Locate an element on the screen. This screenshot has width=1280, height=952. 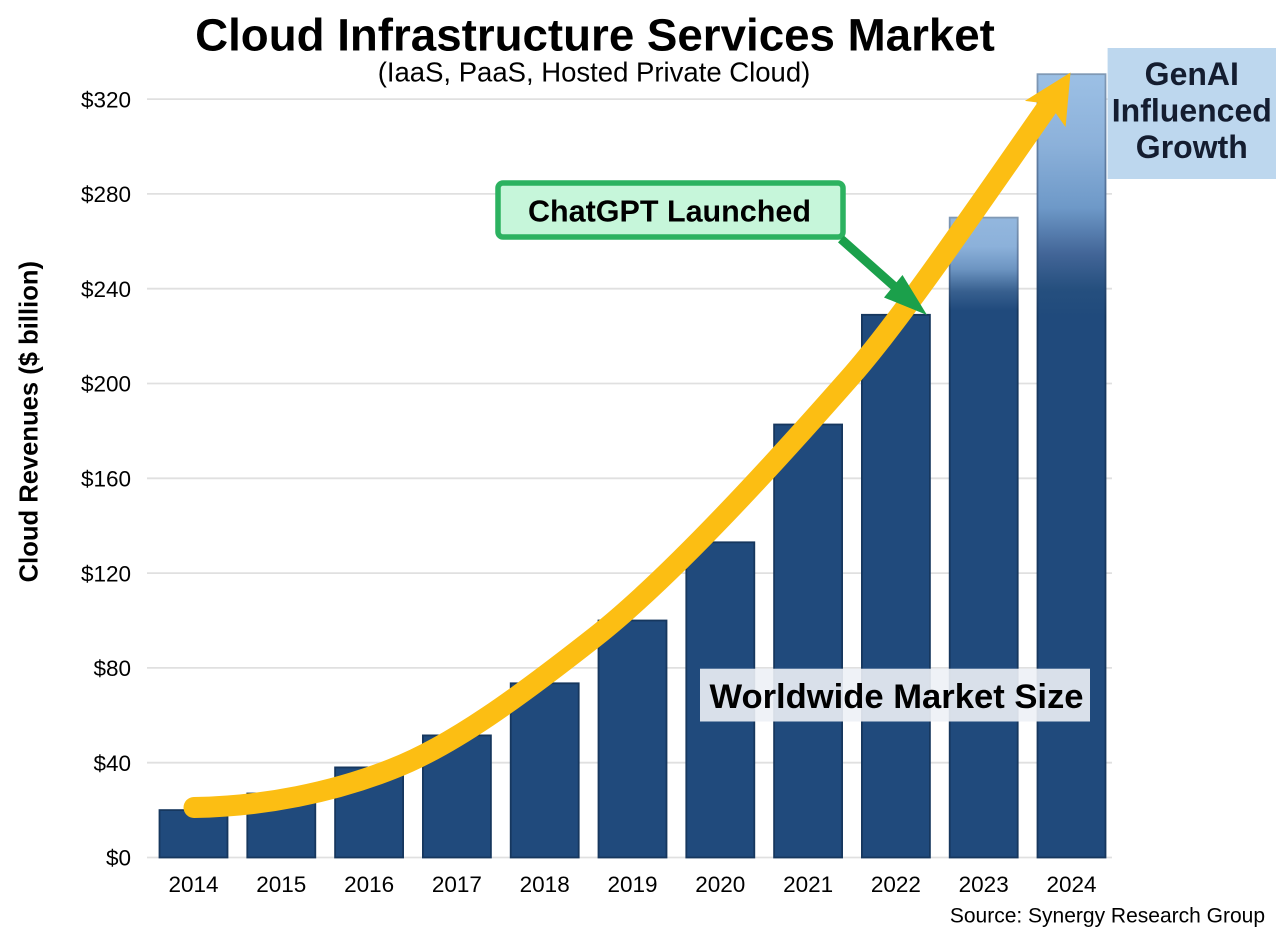
svg-text: ChatGPT Launched is located at coordinates (669, 212).